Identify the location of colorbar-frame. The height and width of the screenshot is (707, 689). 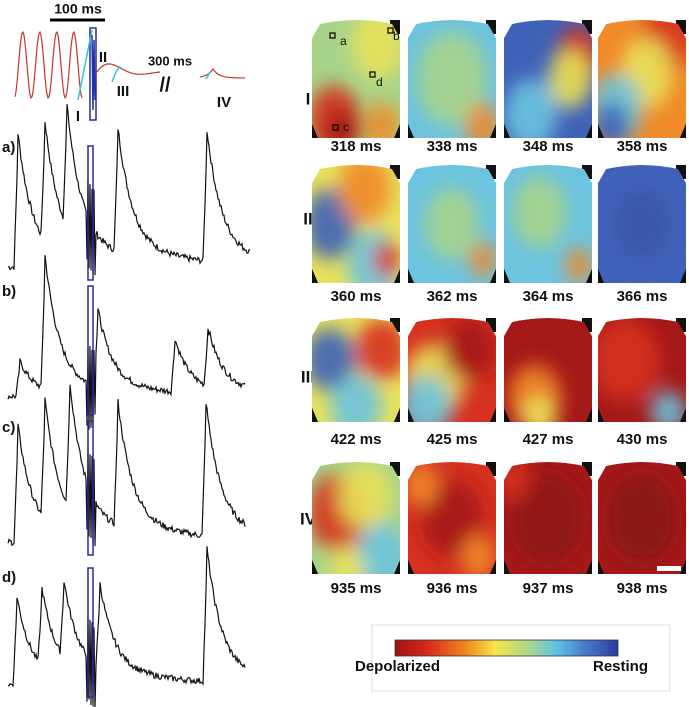
(521, 658).